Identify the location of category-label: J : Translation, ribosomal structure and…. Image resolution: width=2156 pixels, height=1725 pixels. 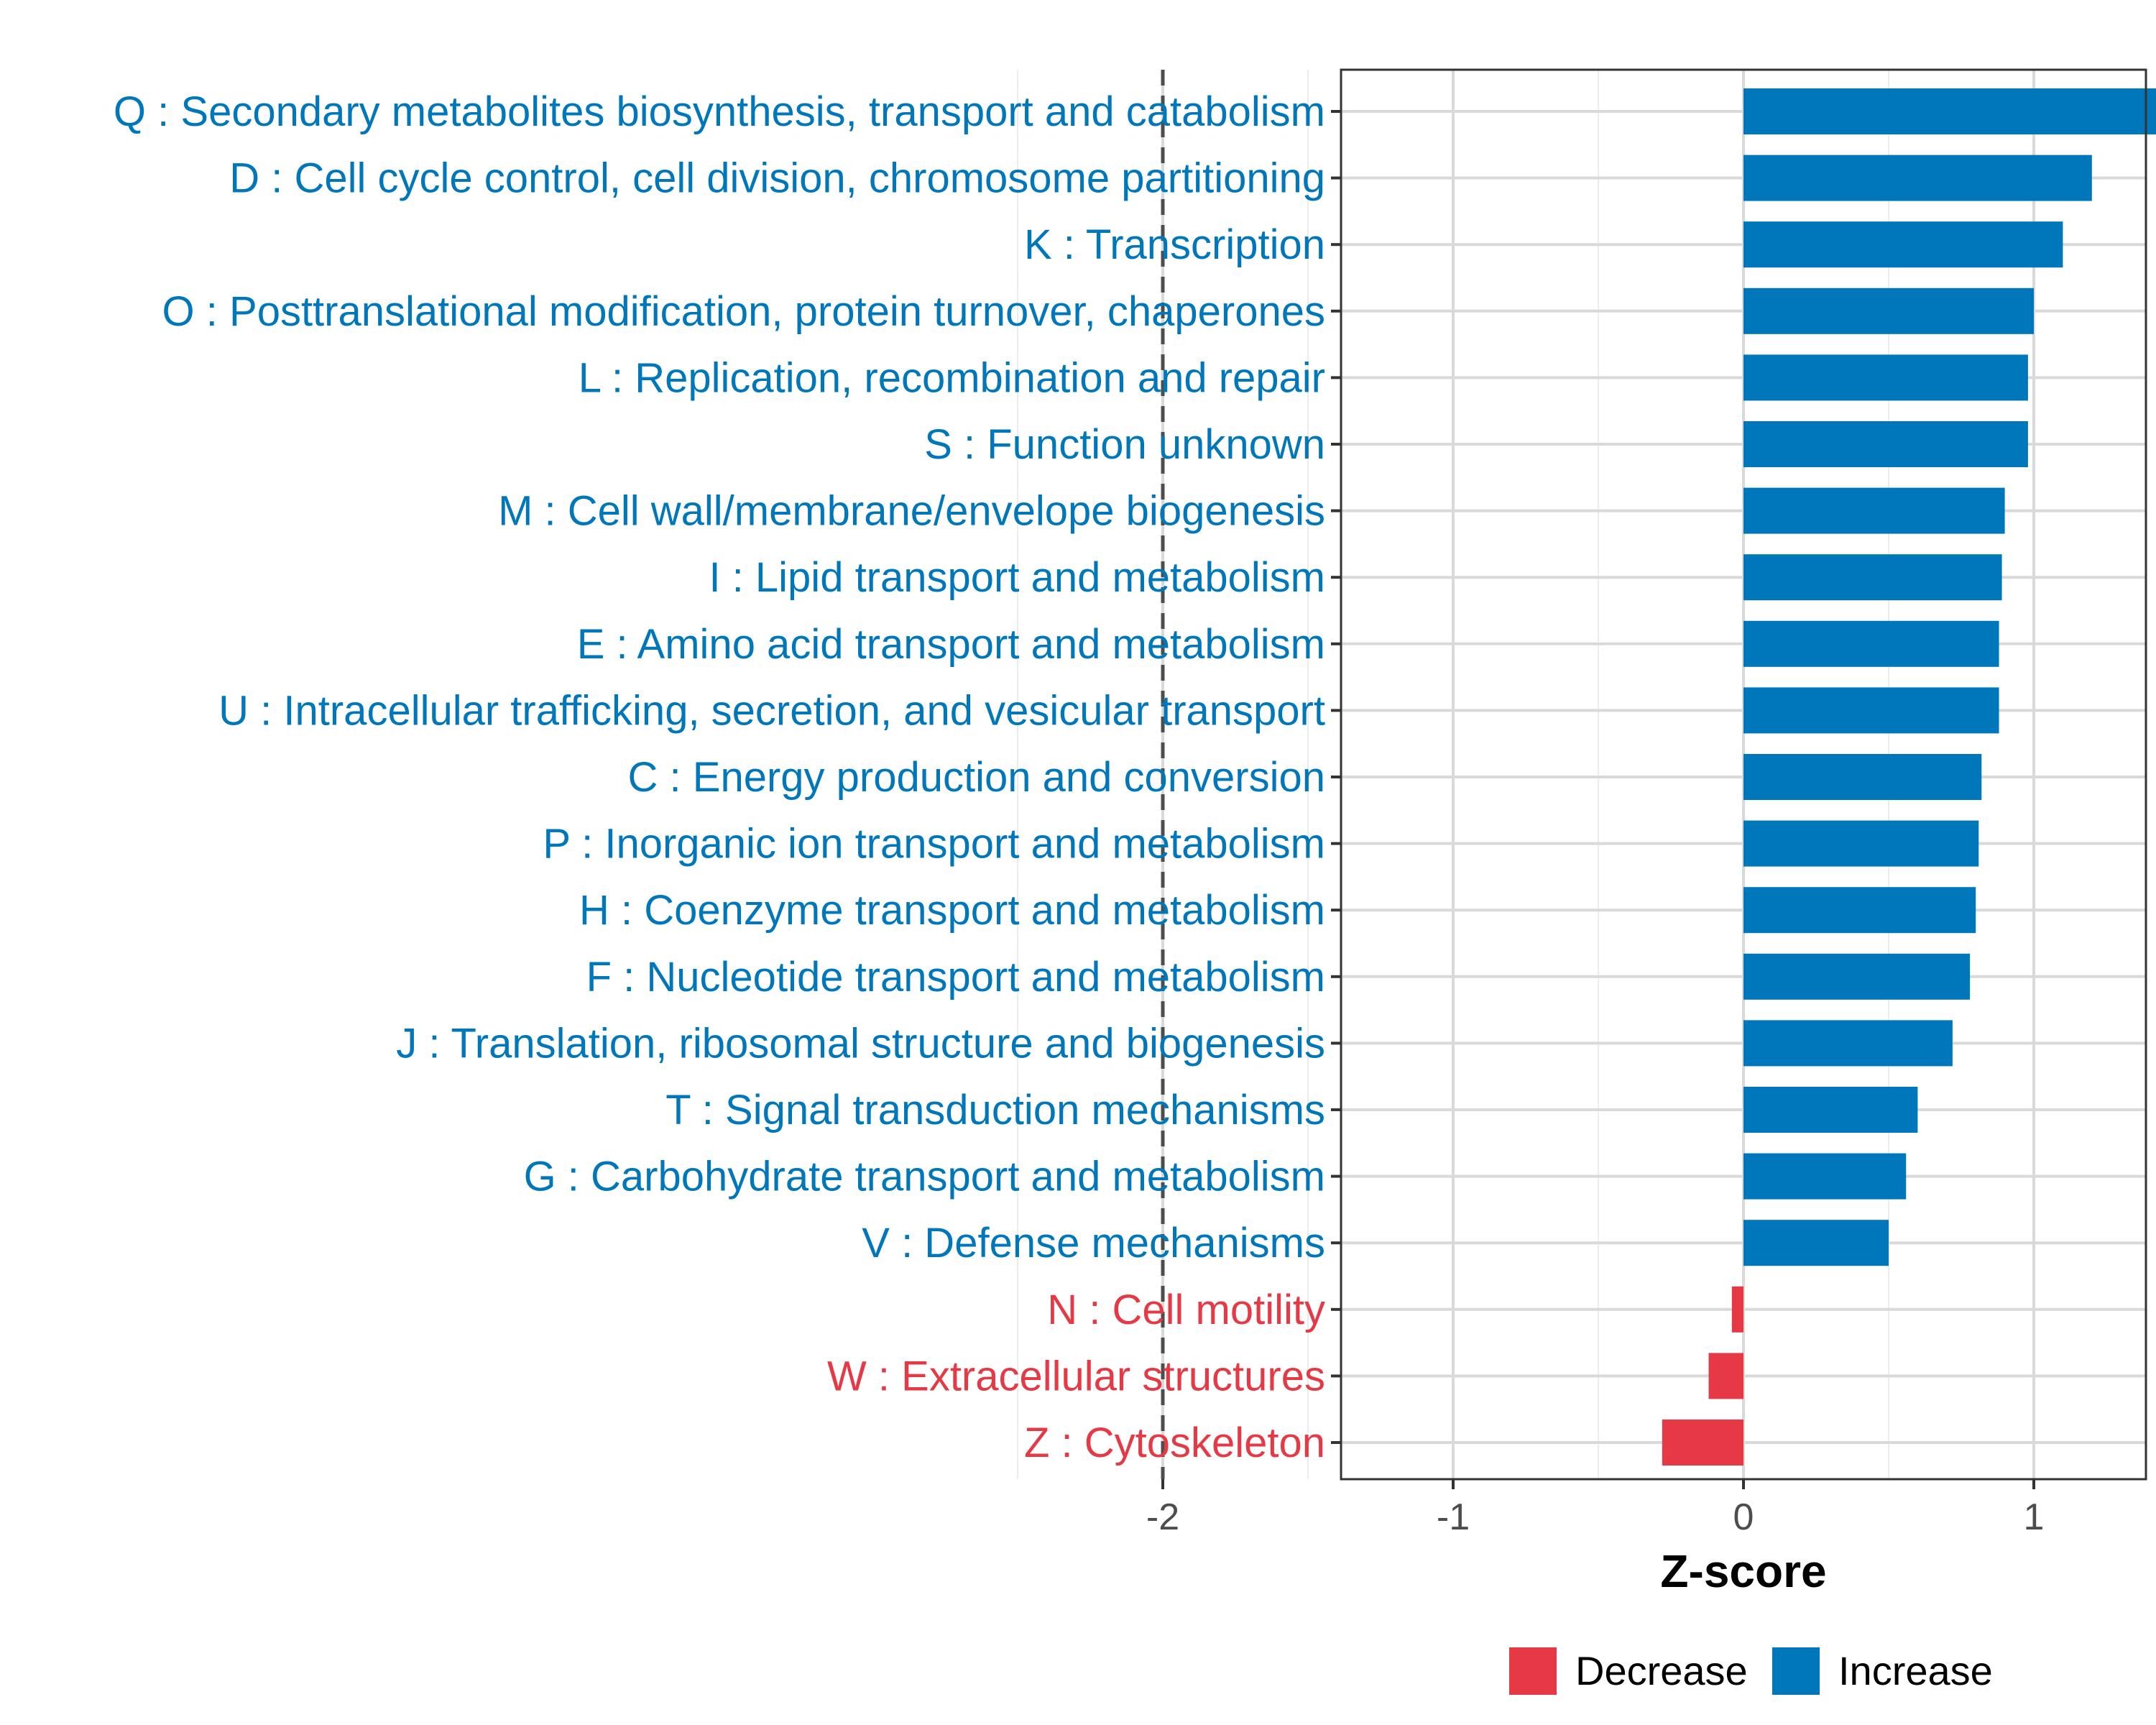
(861, 1043).